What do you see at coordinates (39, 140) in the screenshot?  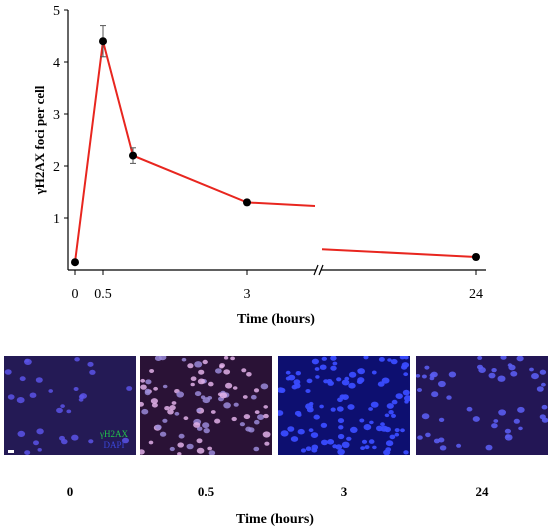 I see `y-axis-label: γH2AX foci per cell` at bounding box center [39, 140].